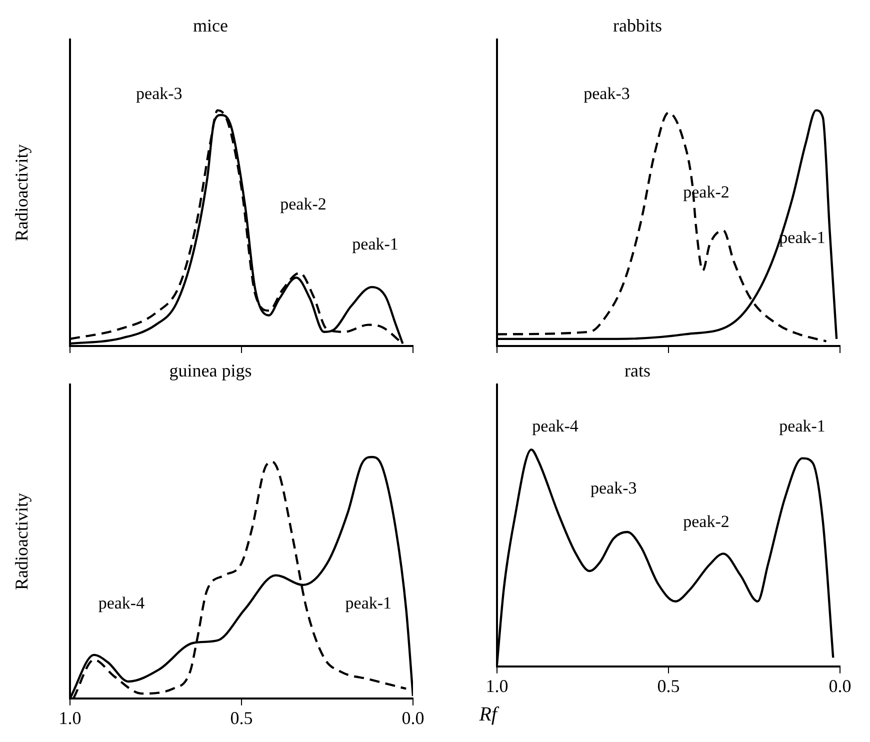  I want to click on chart-title: rats, so click(637, 370).